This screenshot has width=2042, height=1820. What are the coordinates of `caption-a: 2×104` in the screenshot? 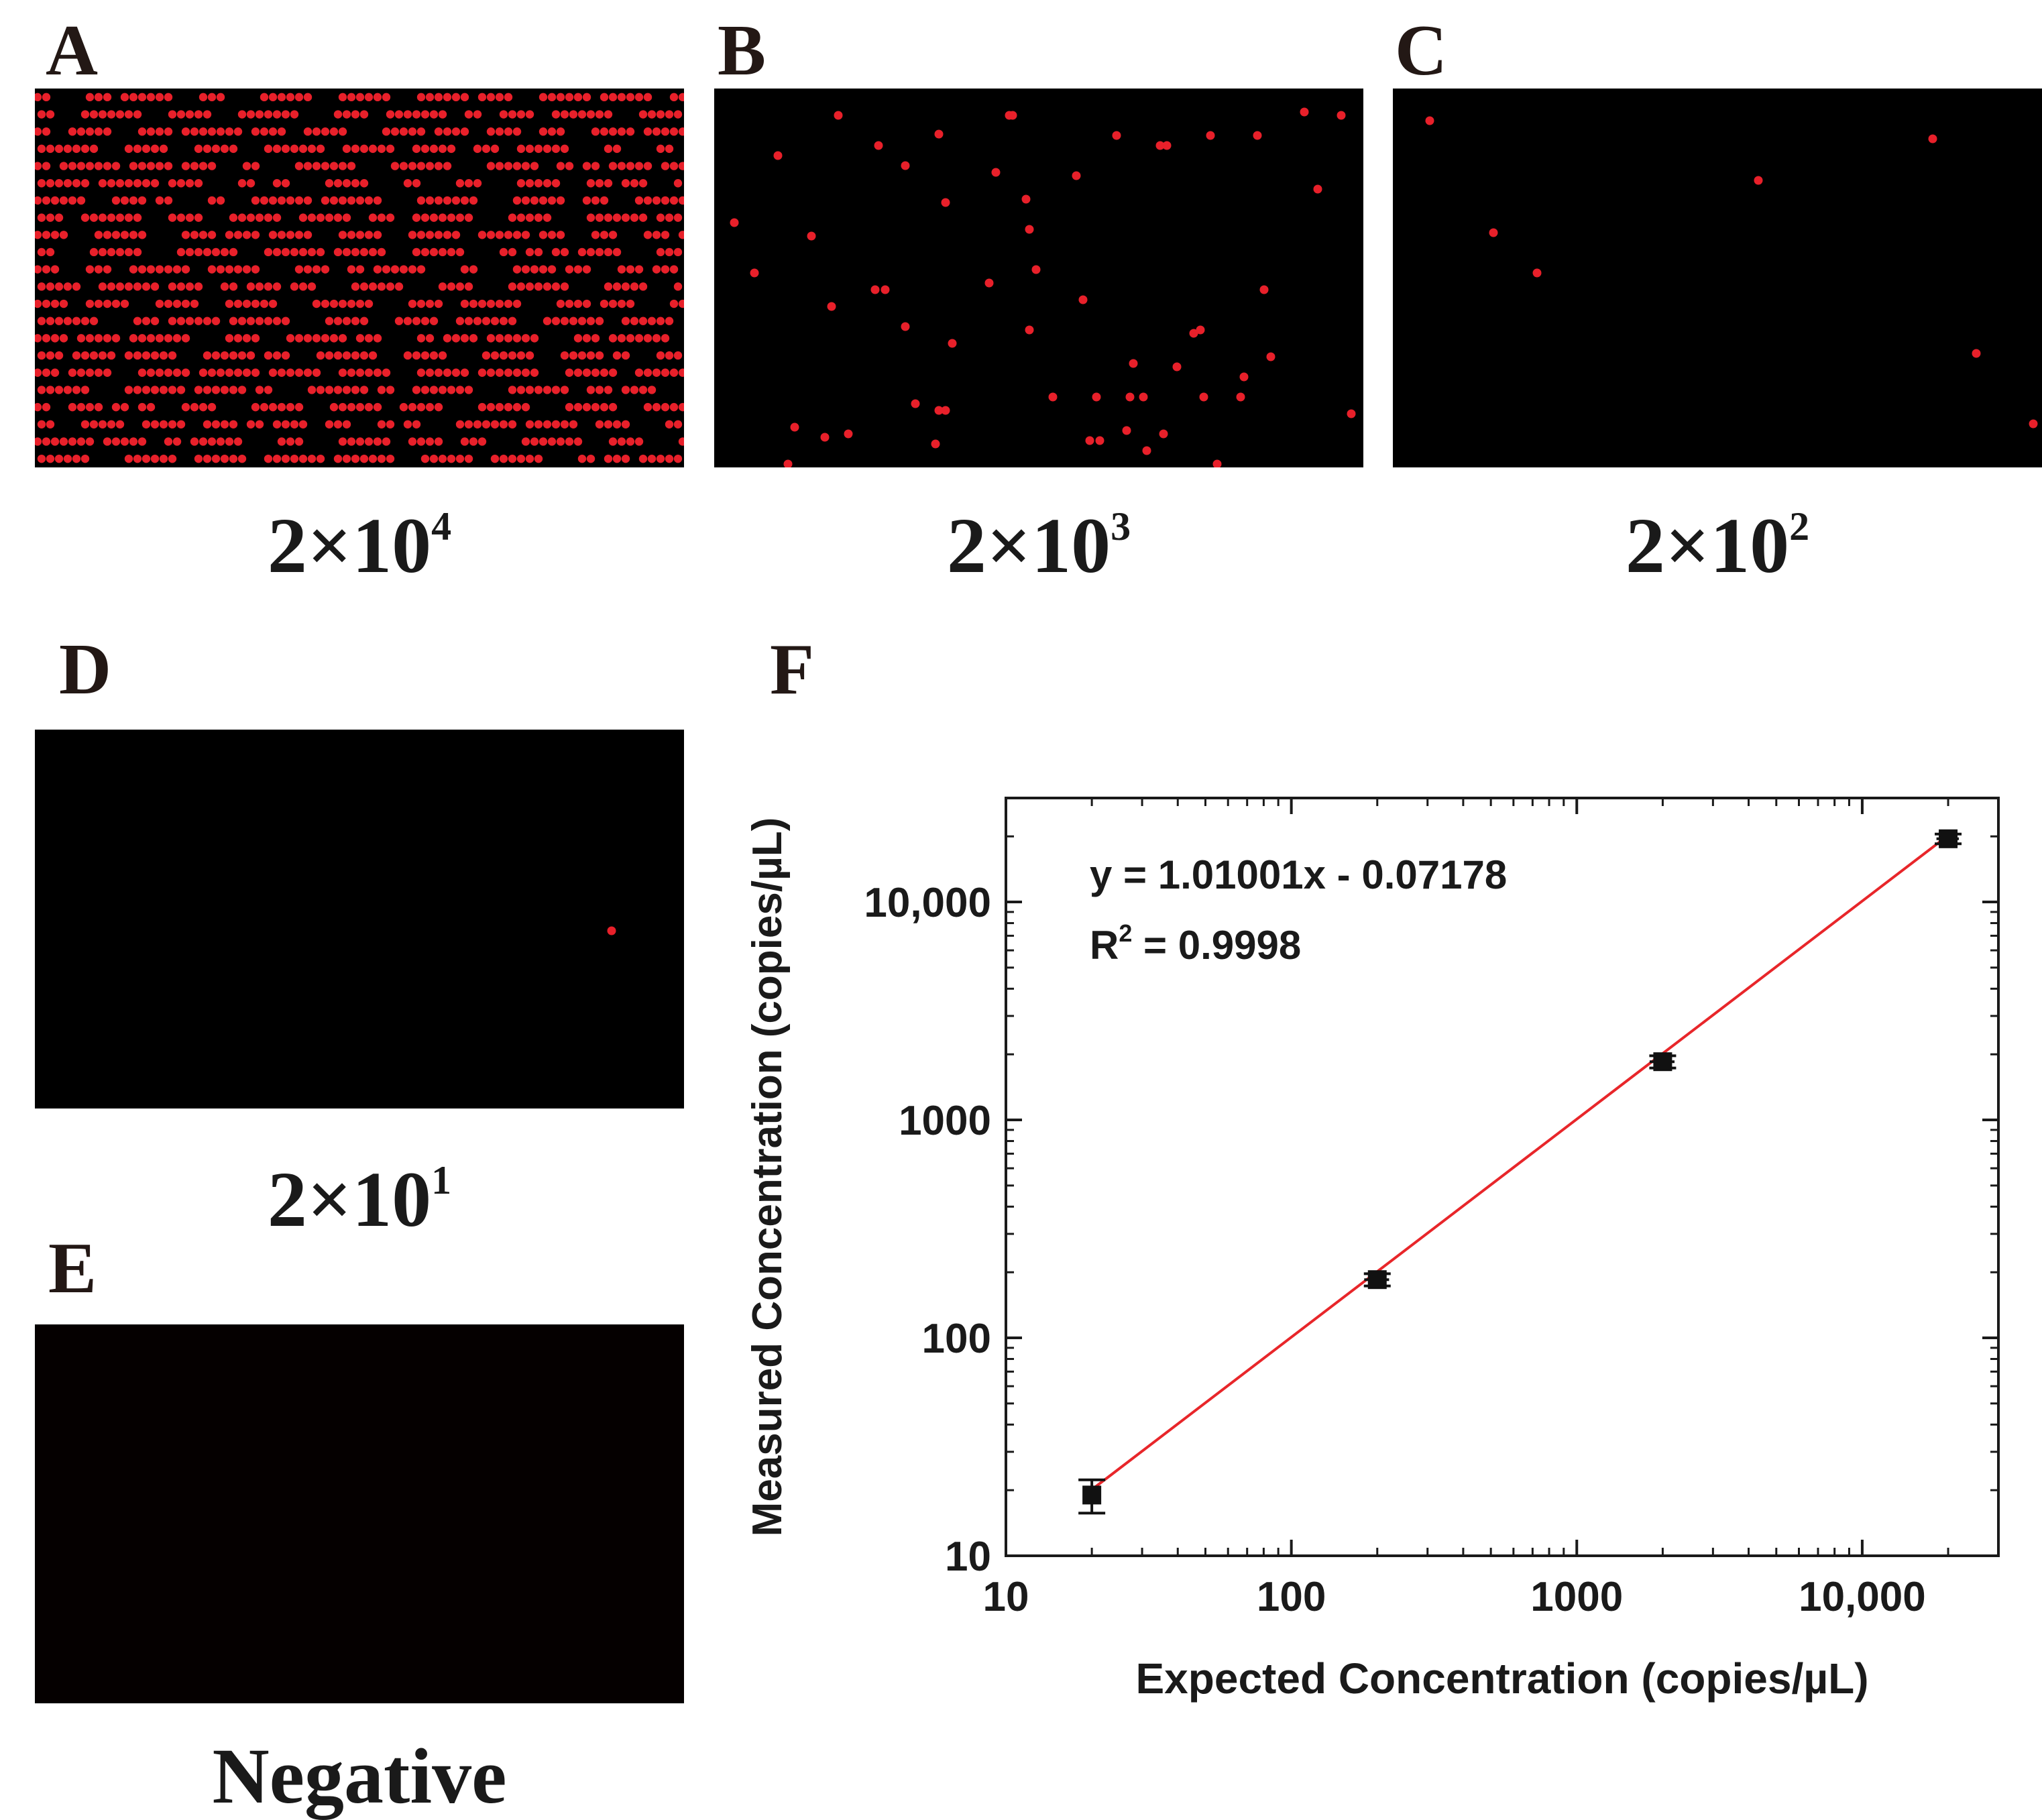 It's located at (359, 545).